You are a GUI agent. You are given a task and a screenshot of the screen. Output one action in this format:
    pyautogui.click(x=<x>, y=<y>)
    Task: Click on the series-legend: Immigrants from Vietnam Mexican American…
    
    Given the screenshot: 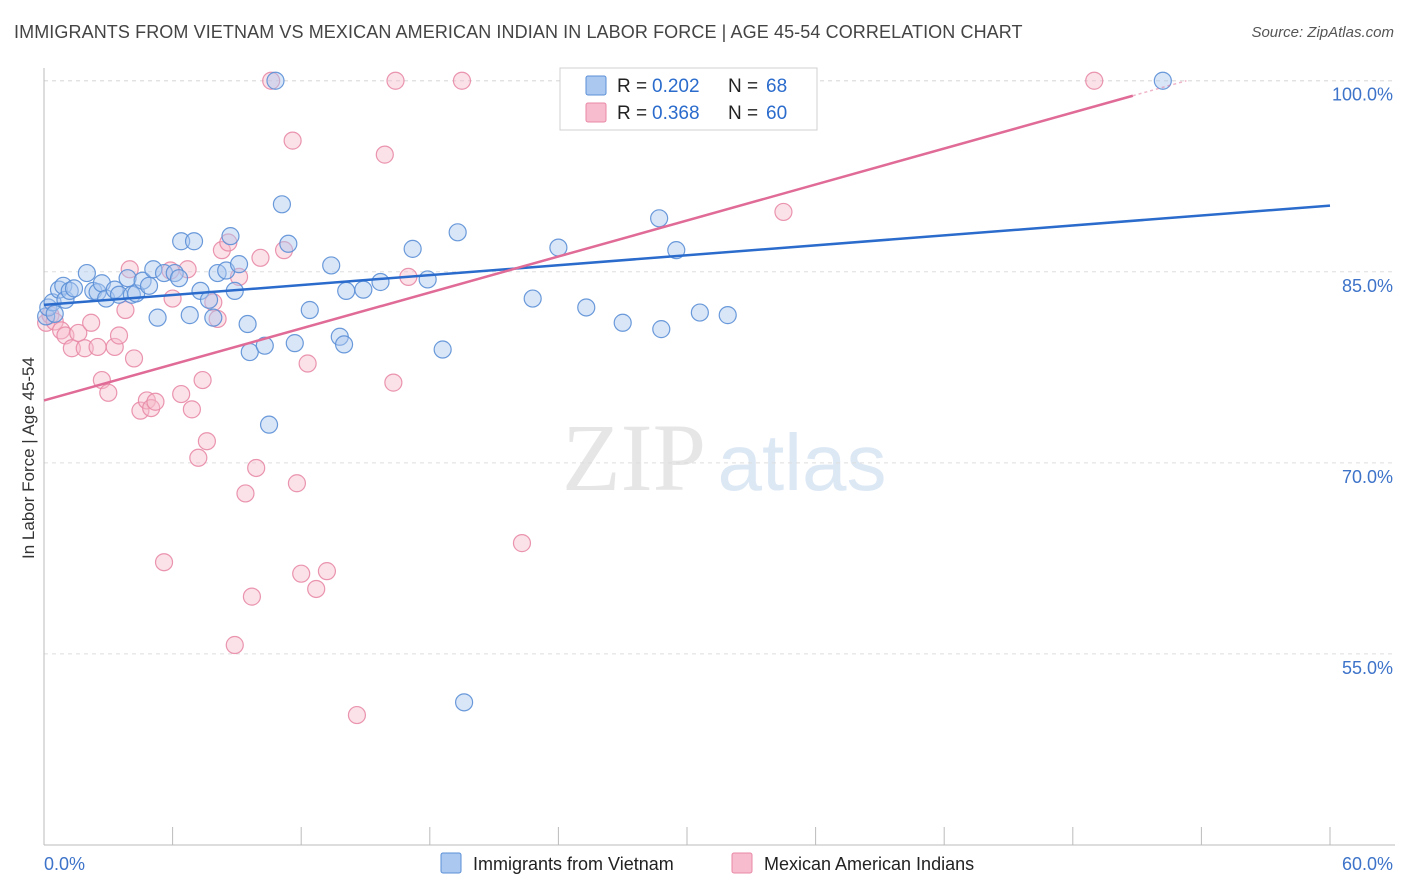 What is the action you would take?
    pyautogui.click(x=707, y=863)
    